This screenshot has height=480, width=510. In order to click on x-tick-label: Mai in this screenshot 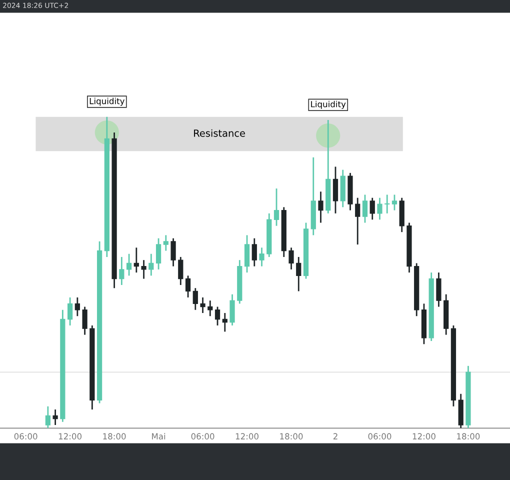, I will do `click(159, 436)`.